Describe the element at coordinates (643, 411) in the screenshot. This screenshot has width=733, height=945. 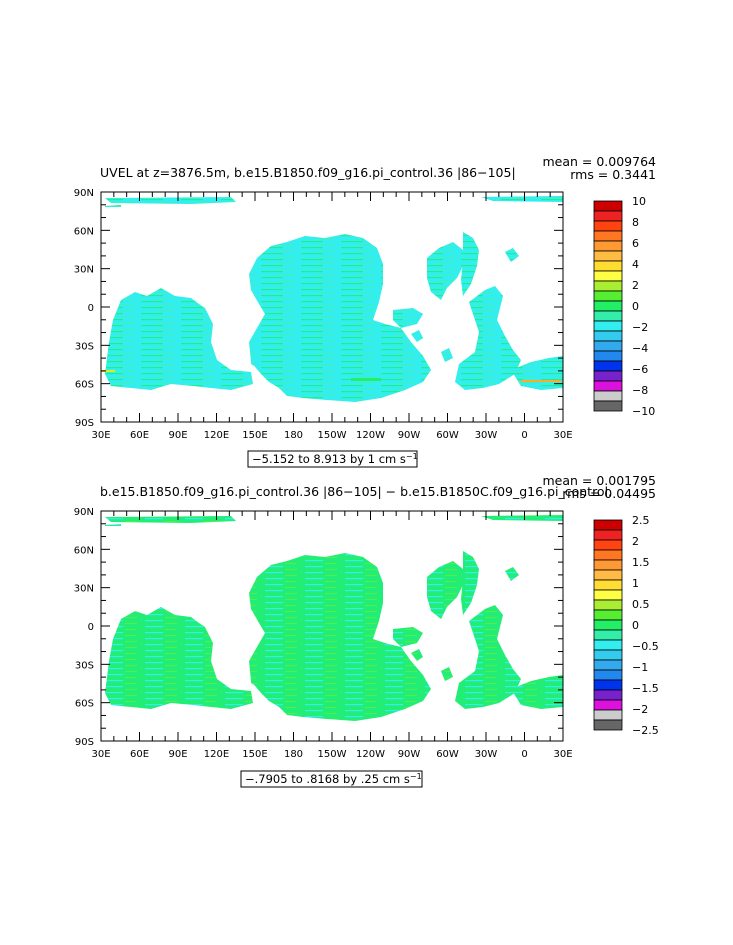
I see `colorbar-label: −10` at that location.